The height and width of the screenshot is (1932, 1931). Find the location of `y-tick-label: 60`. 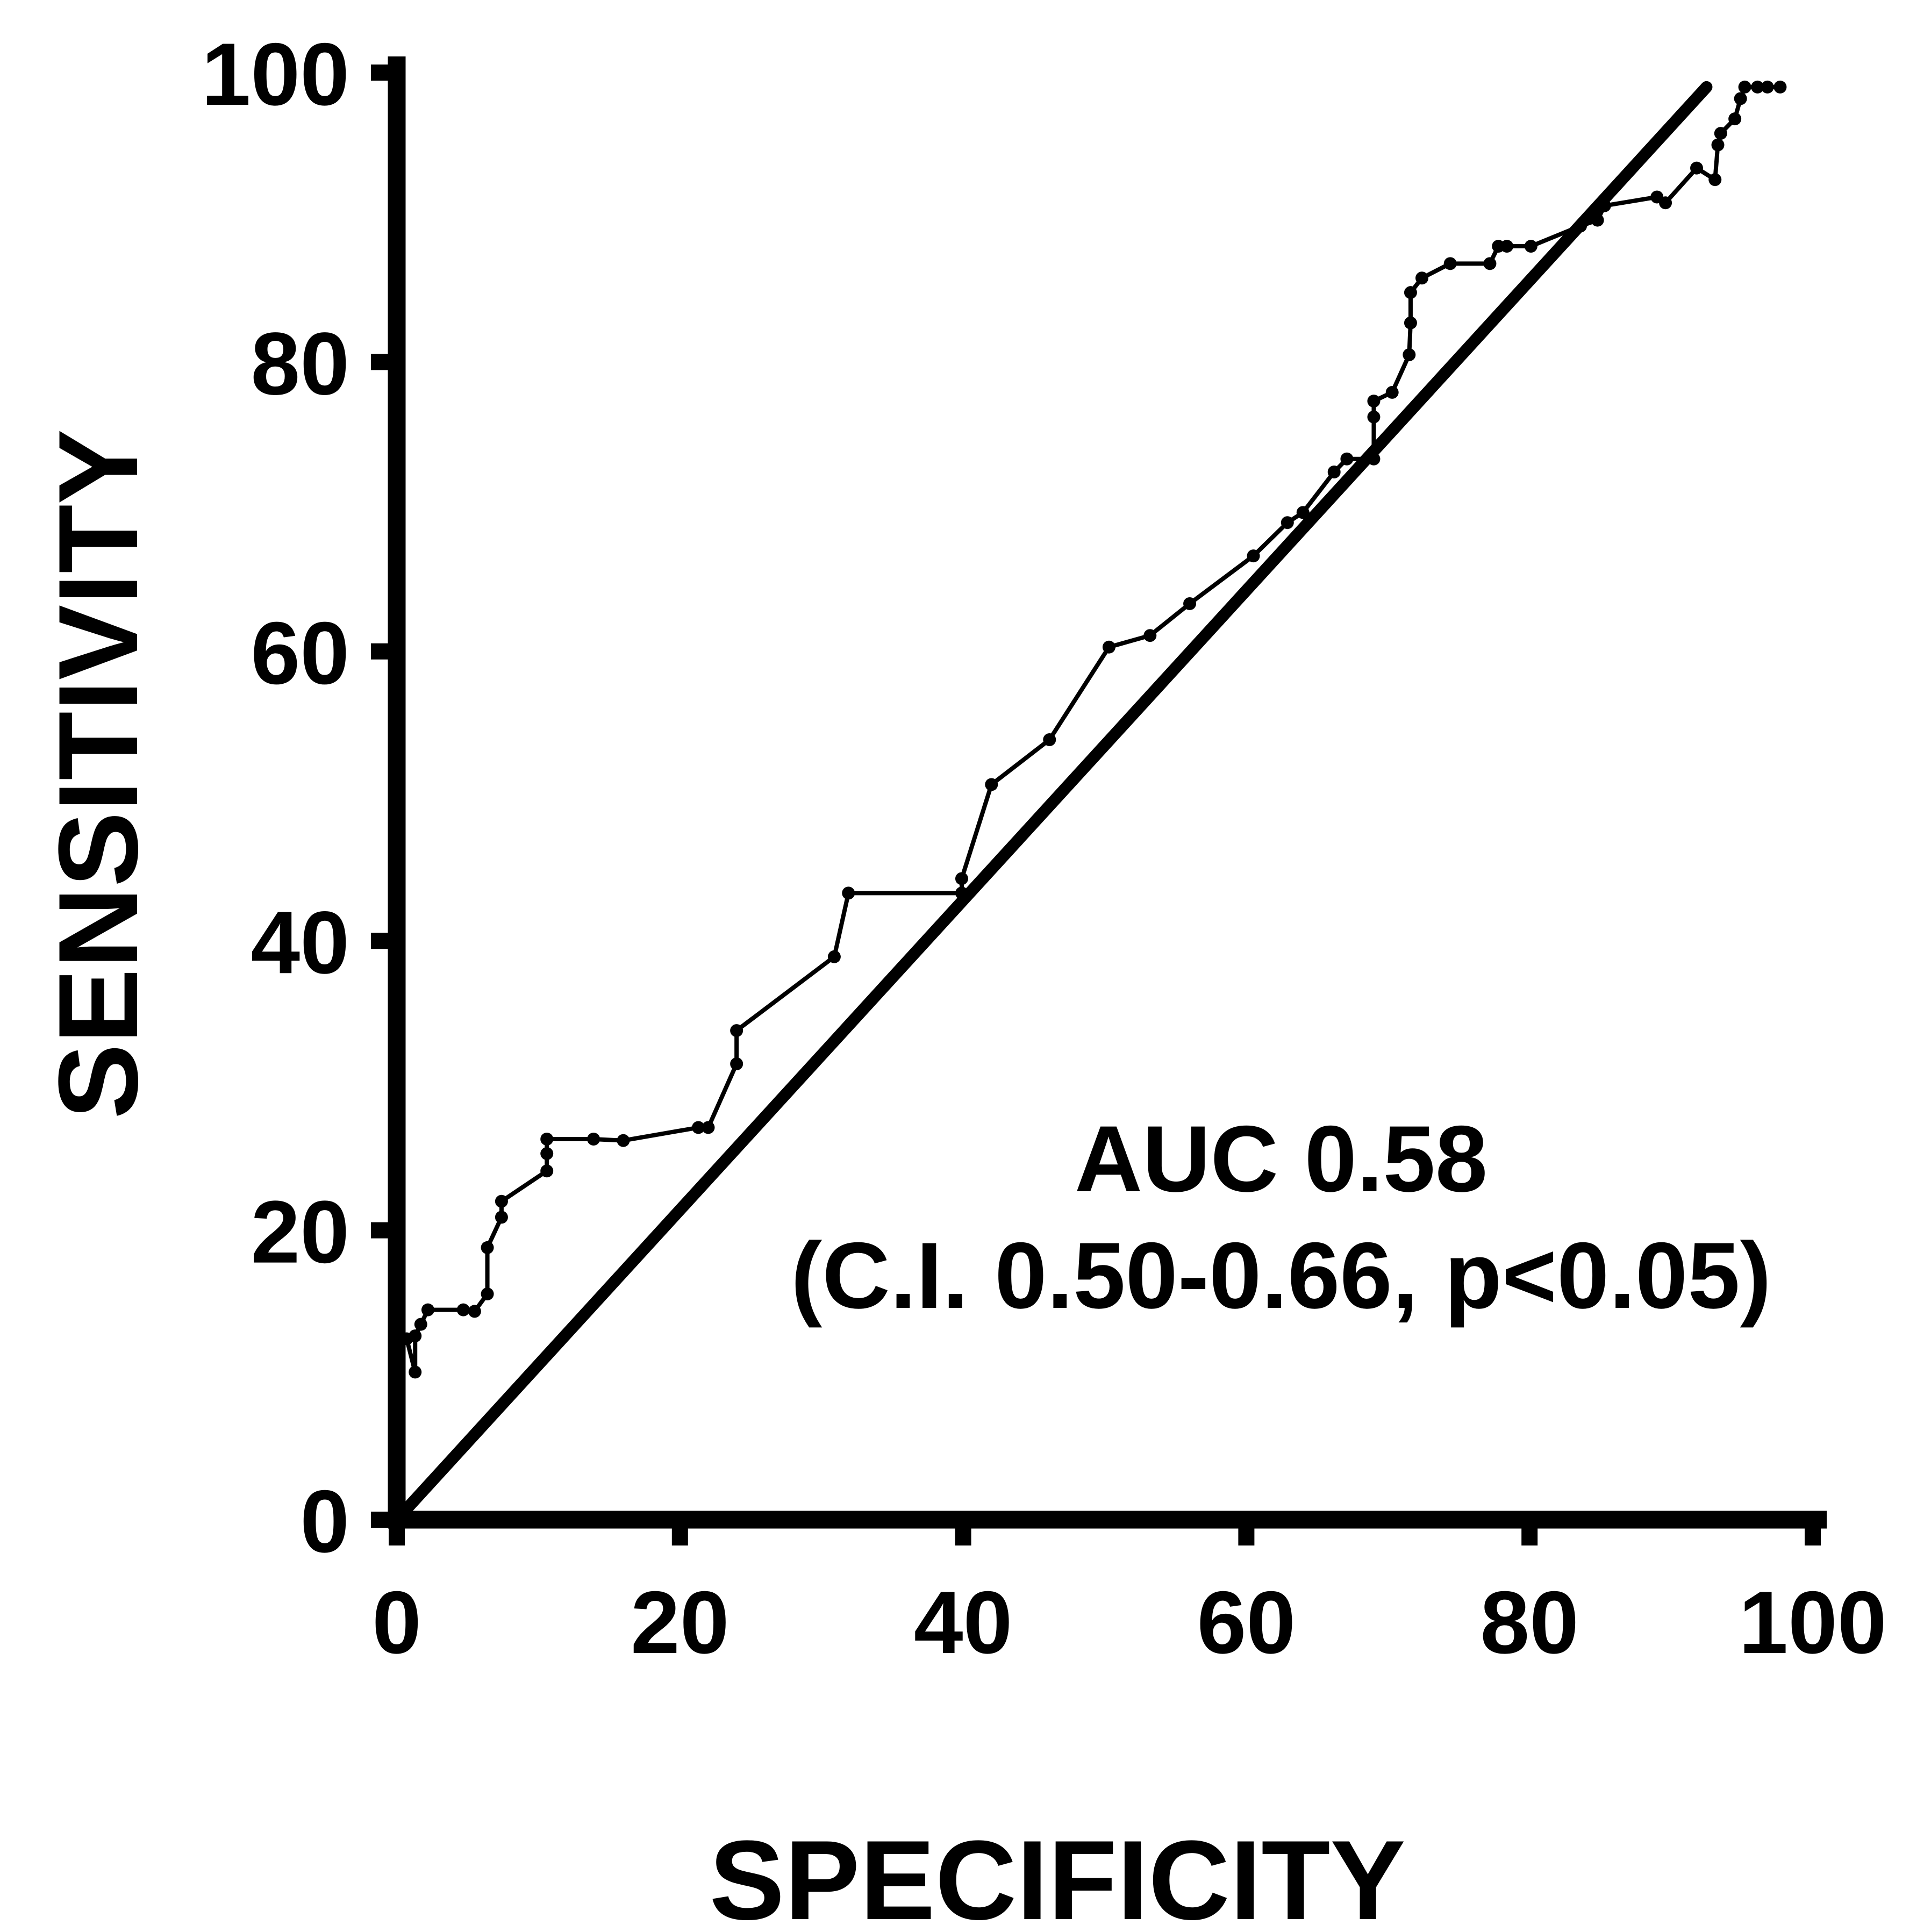

y-tick-label: 60 is located at coordinates (300, 653).